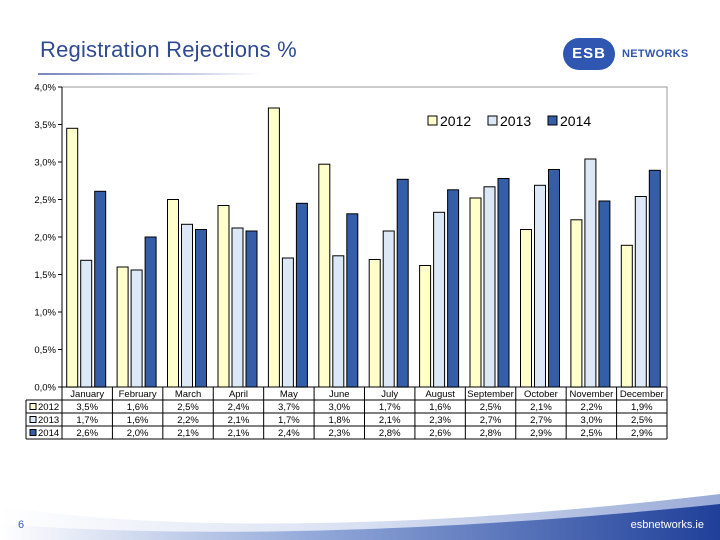 This screenshot has width=720, height=540. Describe the element at coordinates (136, 328) in the screenshot. I see `bar-2013-february` at that location.